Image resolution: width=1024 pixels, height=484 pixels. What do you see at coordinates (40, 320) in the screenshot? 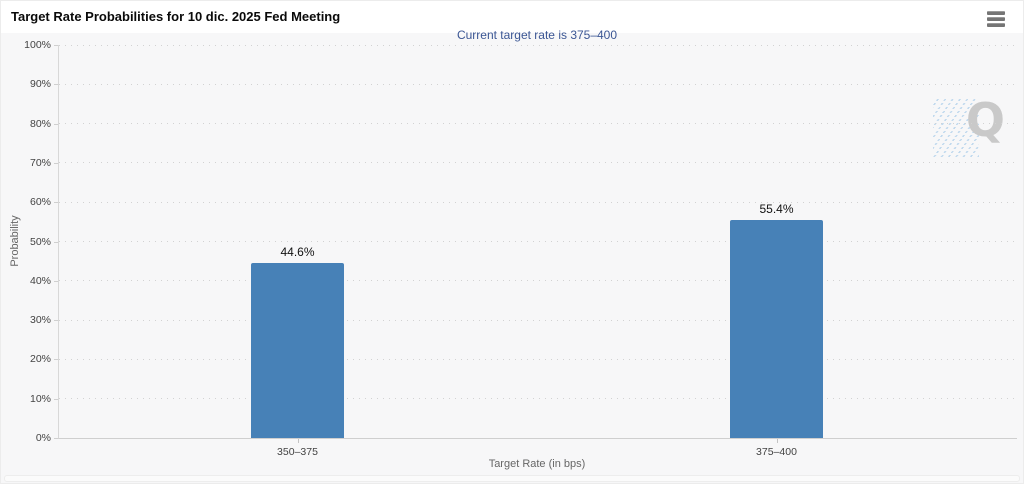
I see `y-tick-label: 30%` at bounding box center [40, 320].